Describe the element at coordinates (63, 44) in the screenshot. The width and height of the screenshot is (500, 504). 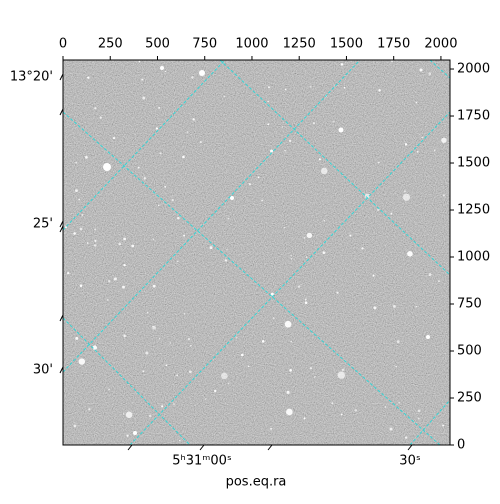
I see `x-tick-label: 0` at that location.